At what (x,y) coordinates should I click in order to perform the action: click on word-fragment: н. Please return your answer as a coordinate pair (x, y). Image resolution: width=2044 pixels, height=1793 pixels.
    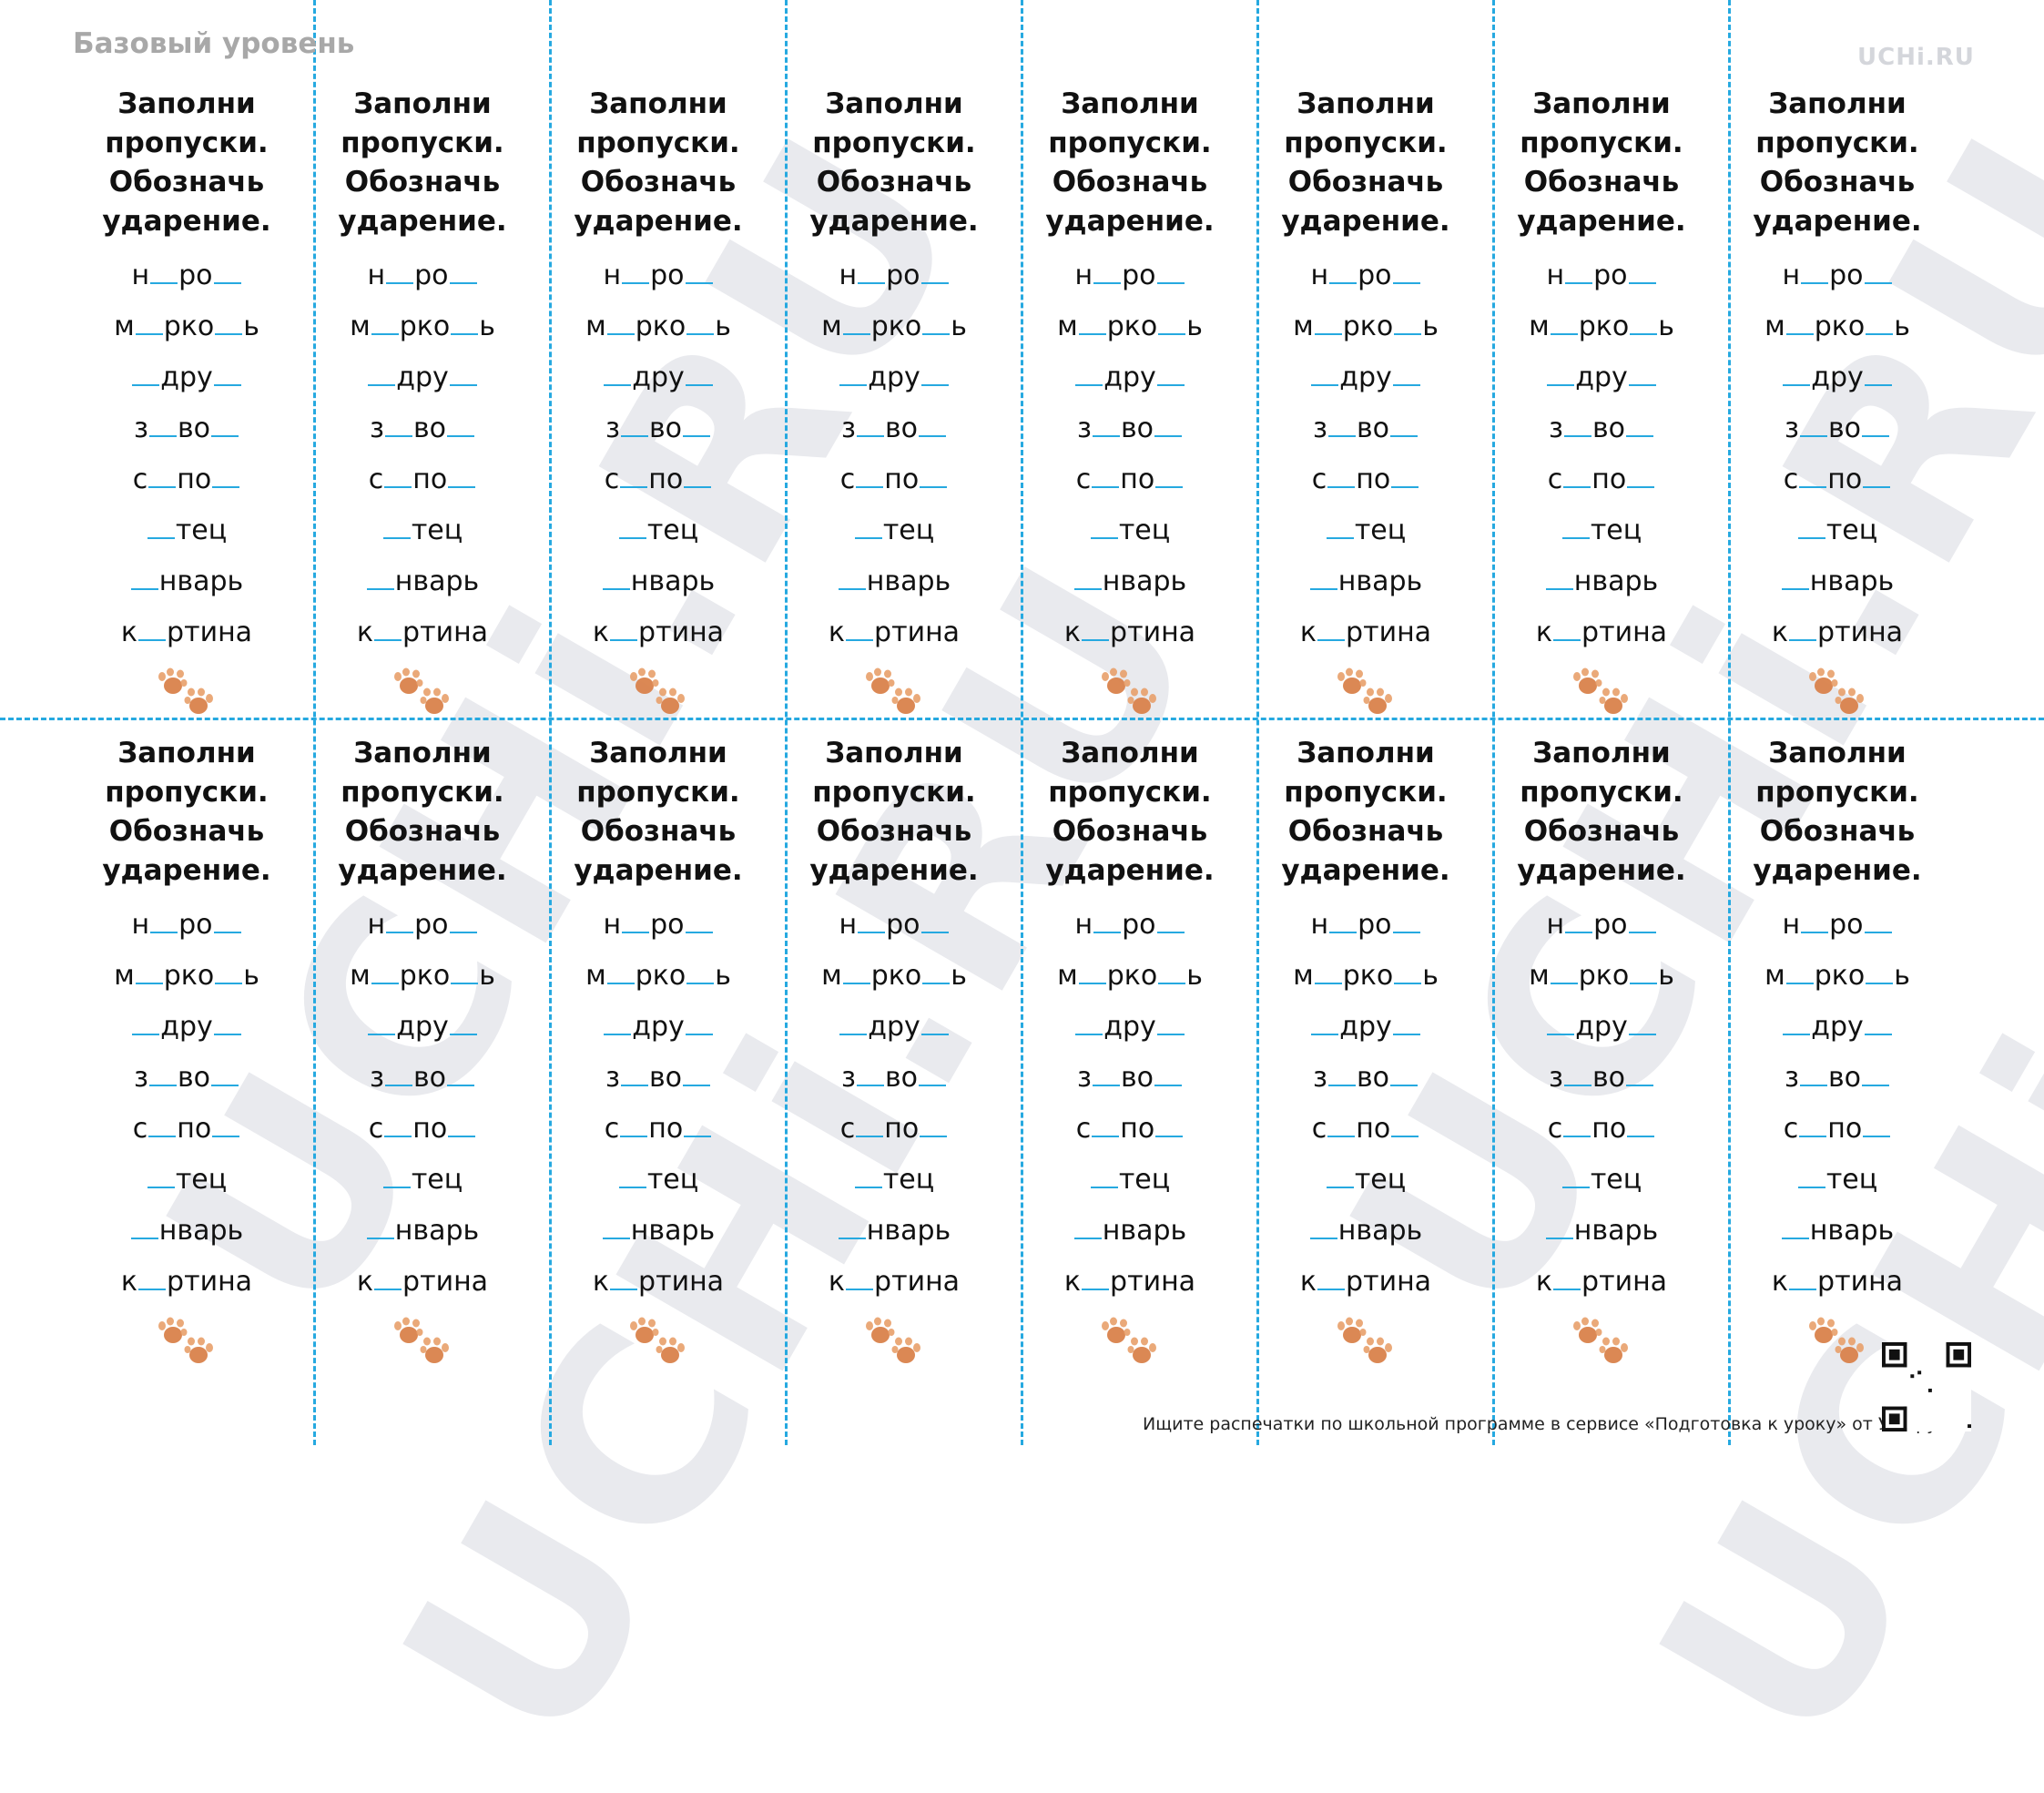
    Looking at the image, I should click on (1555, 925).